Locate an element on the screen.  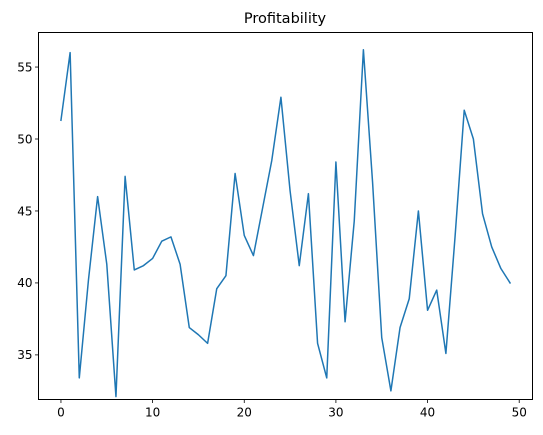
y-tick-label: 55 is located at coordinates (24, 67).